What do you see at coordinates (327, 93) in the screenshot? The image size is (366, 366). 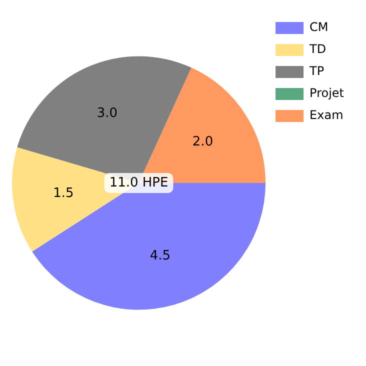 I see `legend-label: Projet` at bounding box center [327, 93].